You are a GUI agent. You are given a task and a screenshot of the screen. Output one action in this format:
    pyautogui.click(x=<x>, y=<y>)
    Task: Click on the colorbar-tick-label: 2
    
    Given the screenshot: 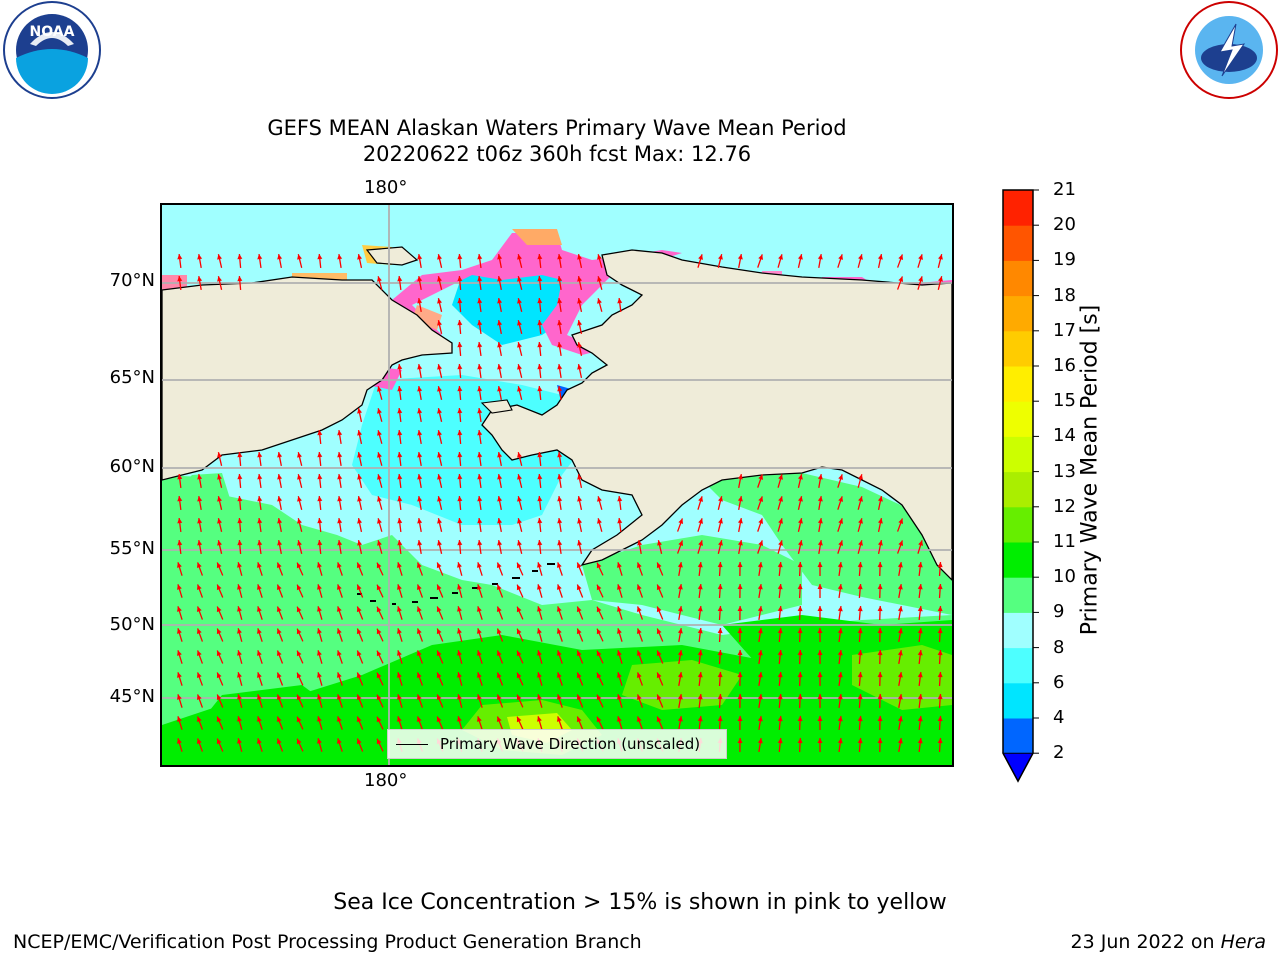 What is the action you would take?
    pyautogui.click(x=1059, y=753)
    